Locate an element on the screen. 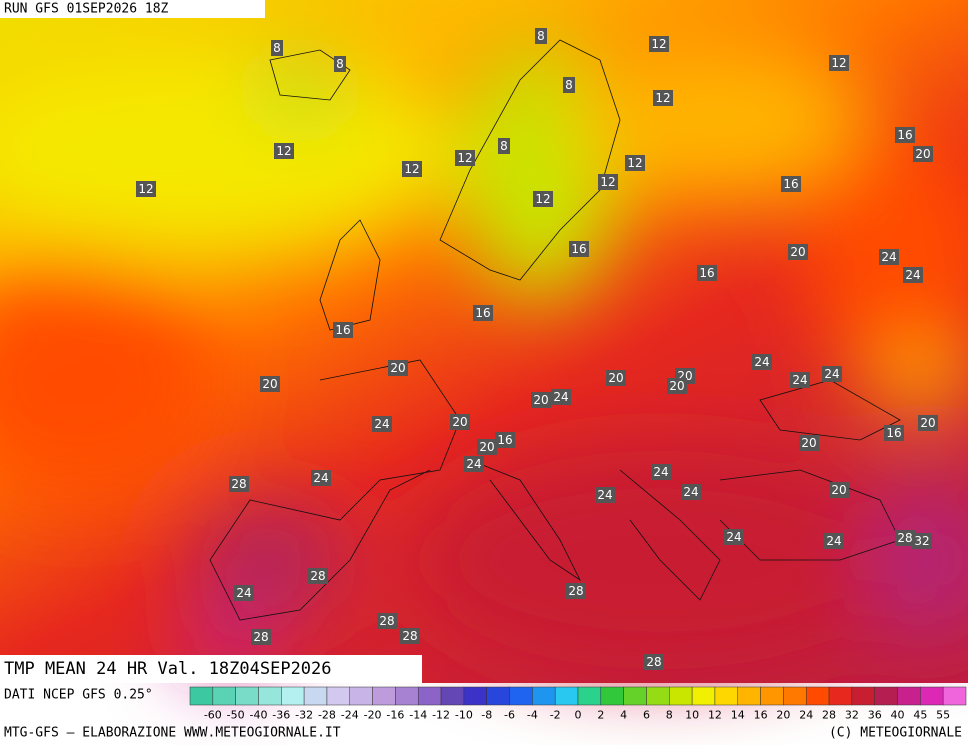  legend-tick-label: -12 is located at coordinates (441, 715).